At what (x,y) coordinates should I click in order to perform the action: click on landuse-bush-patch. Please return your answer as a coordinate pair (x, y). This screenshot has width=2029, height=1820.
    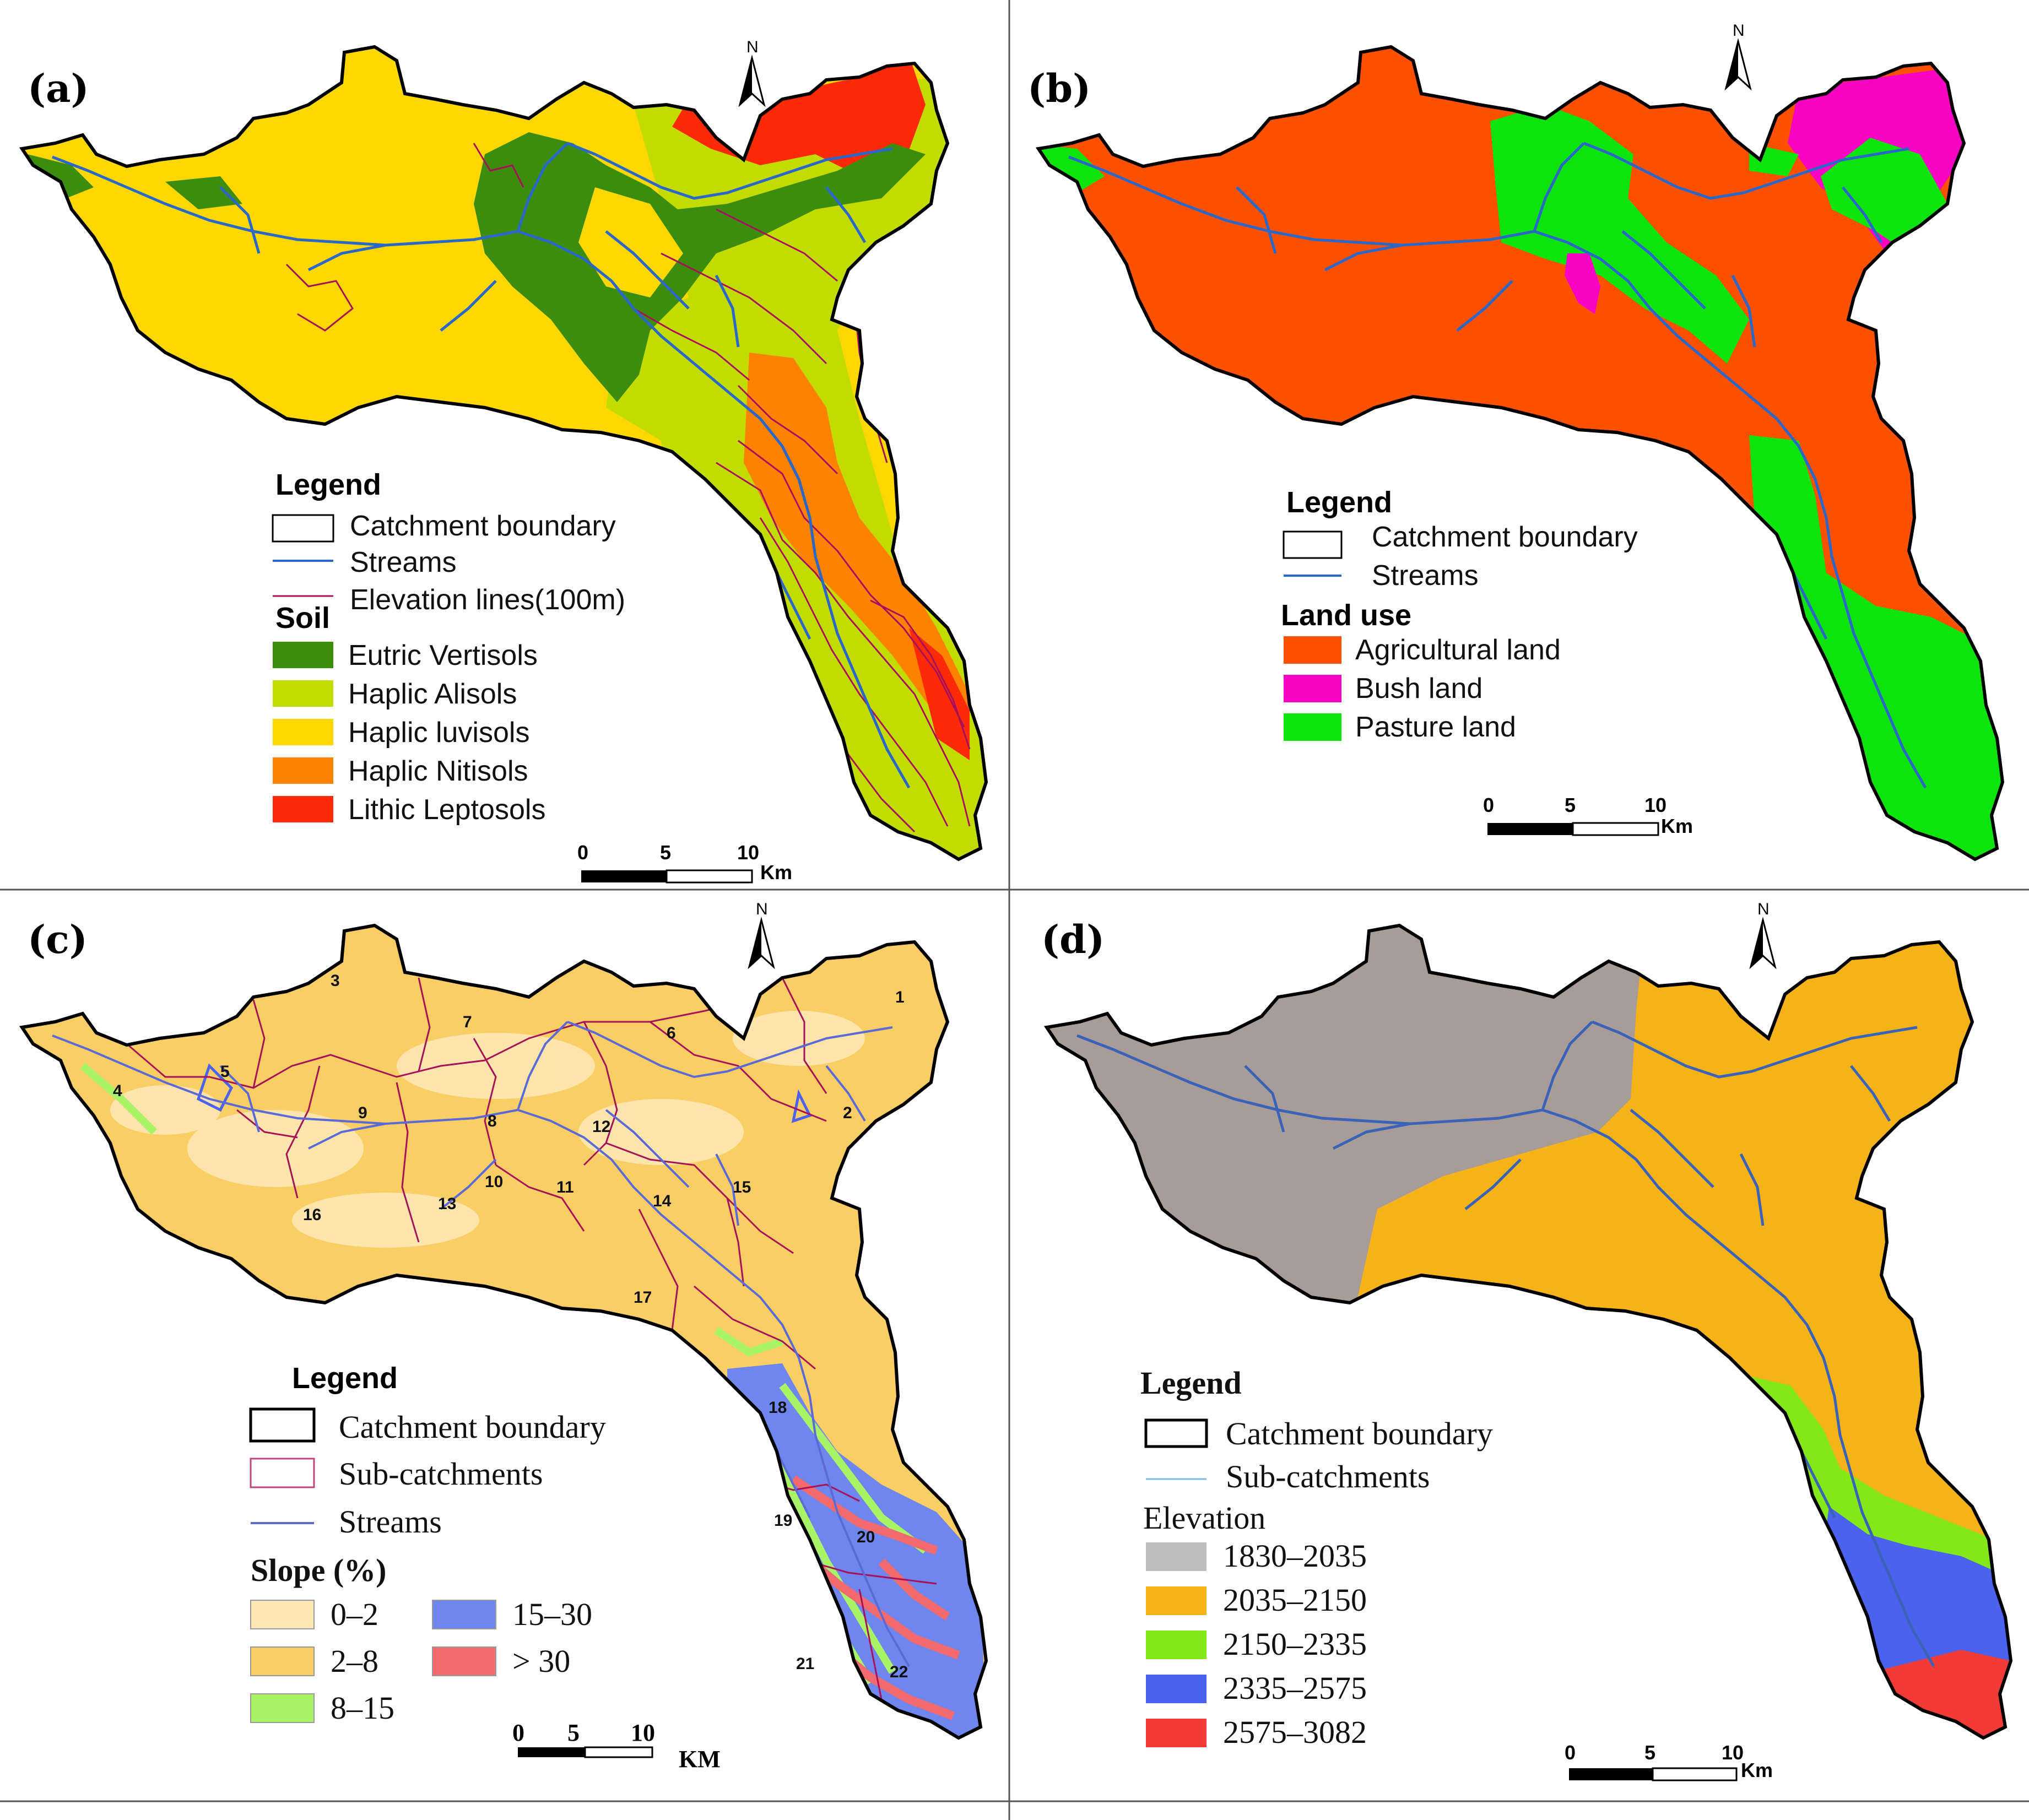
    Looking at the image, I should click on (1582, 283).